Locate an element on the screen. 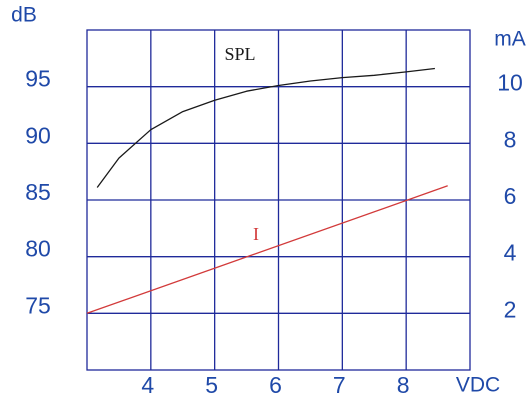 The height and width of the screenshot is (410, 529). y2-tick-label: 6 is located at coordinates (510, 196).